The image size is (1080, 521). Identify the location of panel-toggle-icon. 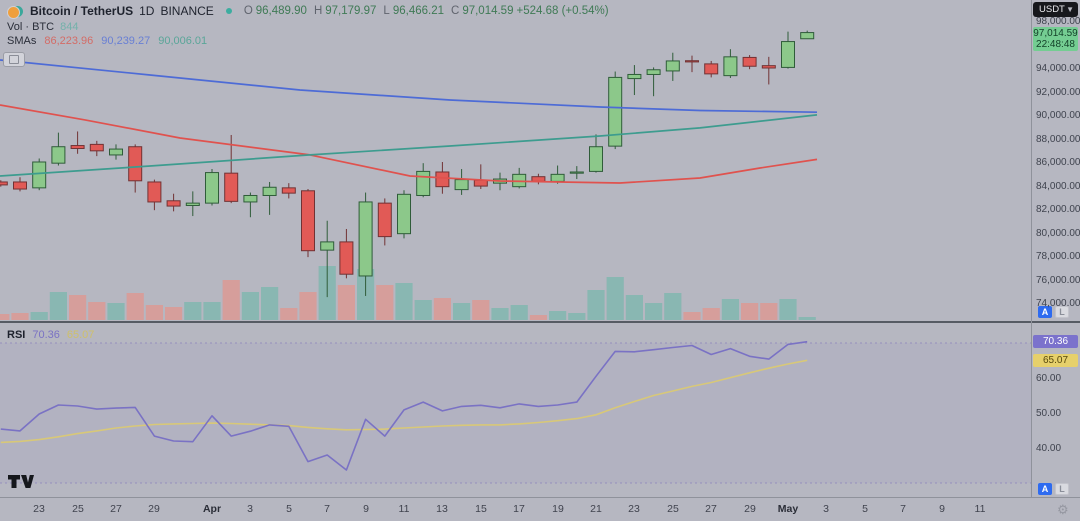
(14, 59).